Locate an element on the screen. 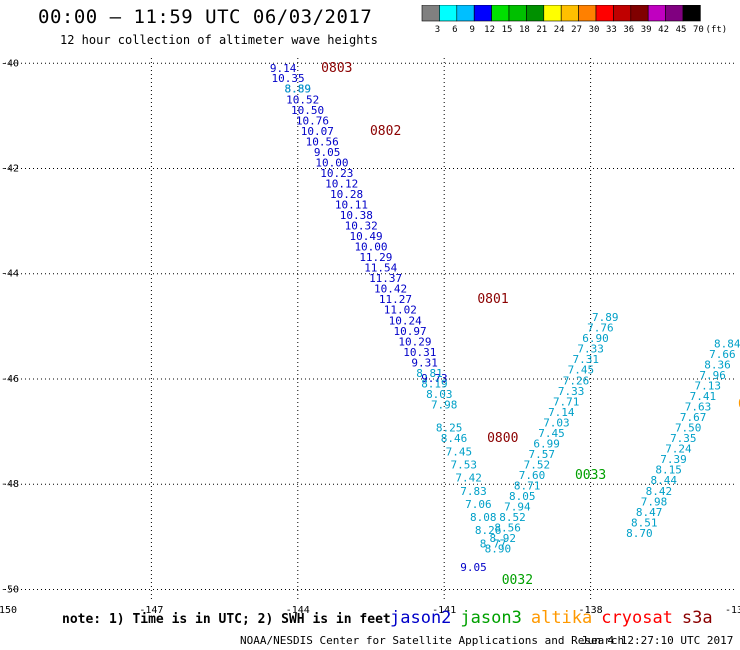 The height and width of the screenshot is (650, 740). swh-value: 11.02 is located at coordinates (400, 310).